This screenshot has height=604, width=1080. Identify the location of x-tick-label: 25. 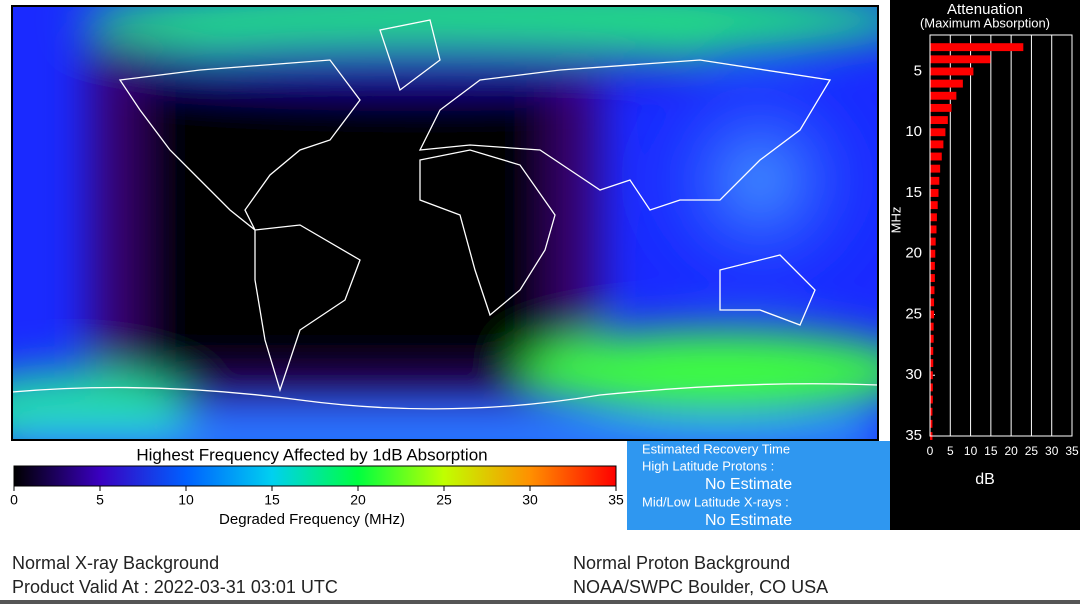
(1032, 451).